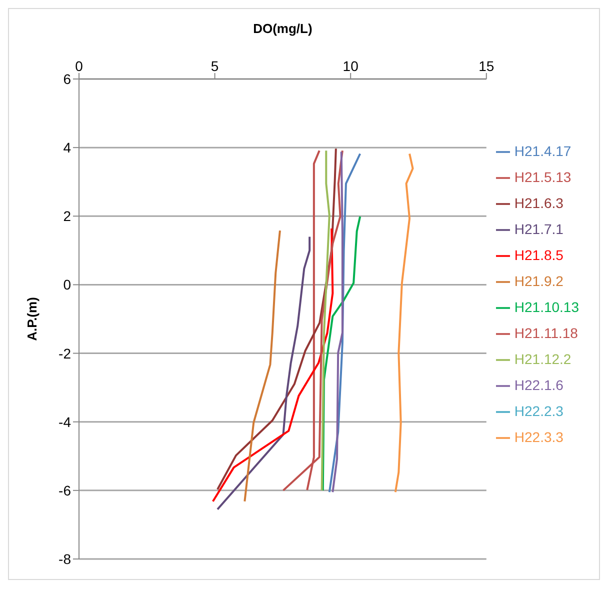 Image resolution: width=605 pixels, height=593 pixels. What do you see at coordinates (543, 151) in the screenshot?
I see `legend-label: H21.4.17` at bounding box center [543, 151].